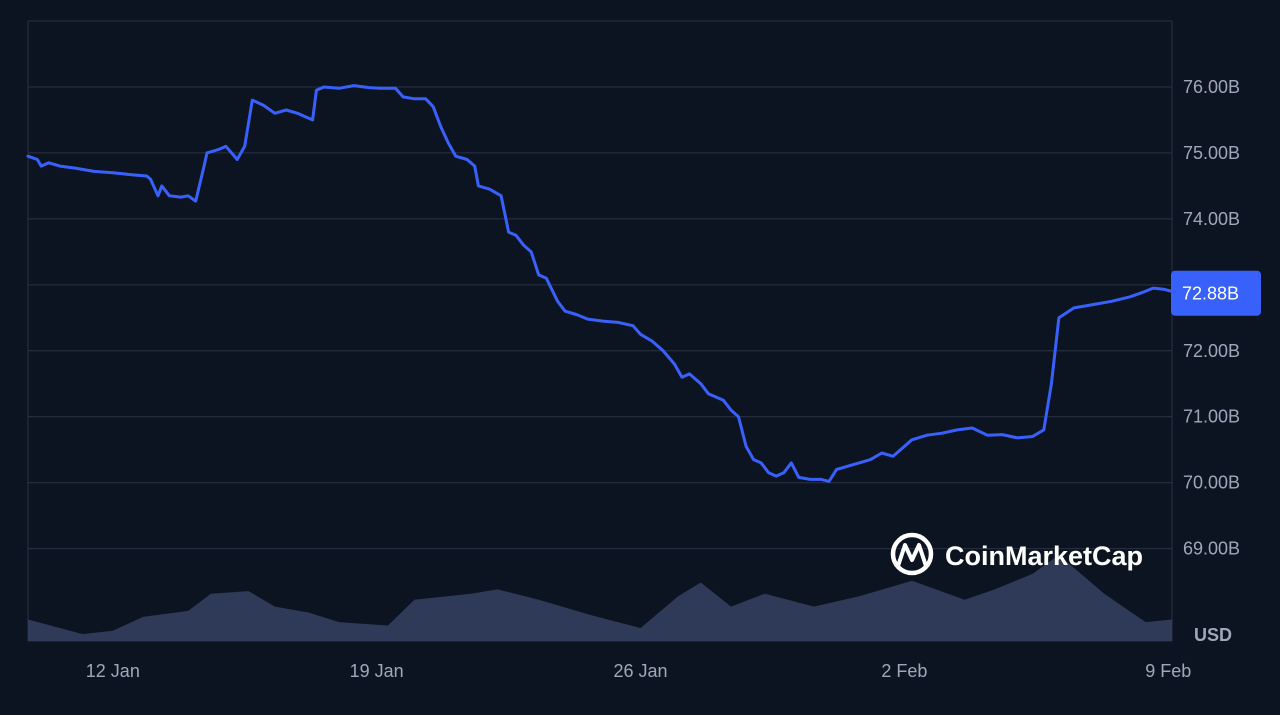 The width and height of the screenshot is (1280, 715). What do you see at coordinates (1211, 417) in the screenshot?
I see `y-tick-label: 71.00B` at bounding box center [1211, 417].